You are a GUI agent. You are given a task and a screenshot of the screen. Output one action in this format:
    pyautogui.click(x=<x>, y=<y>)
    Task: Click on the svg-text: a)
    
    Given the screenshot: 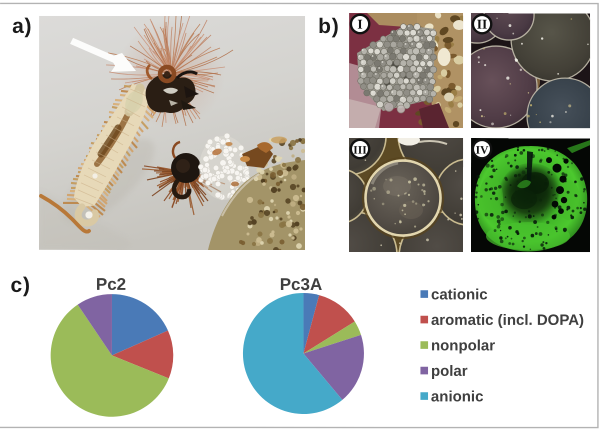 What is the action you would take?
    pyautogui.click(x=22, y=26)
    